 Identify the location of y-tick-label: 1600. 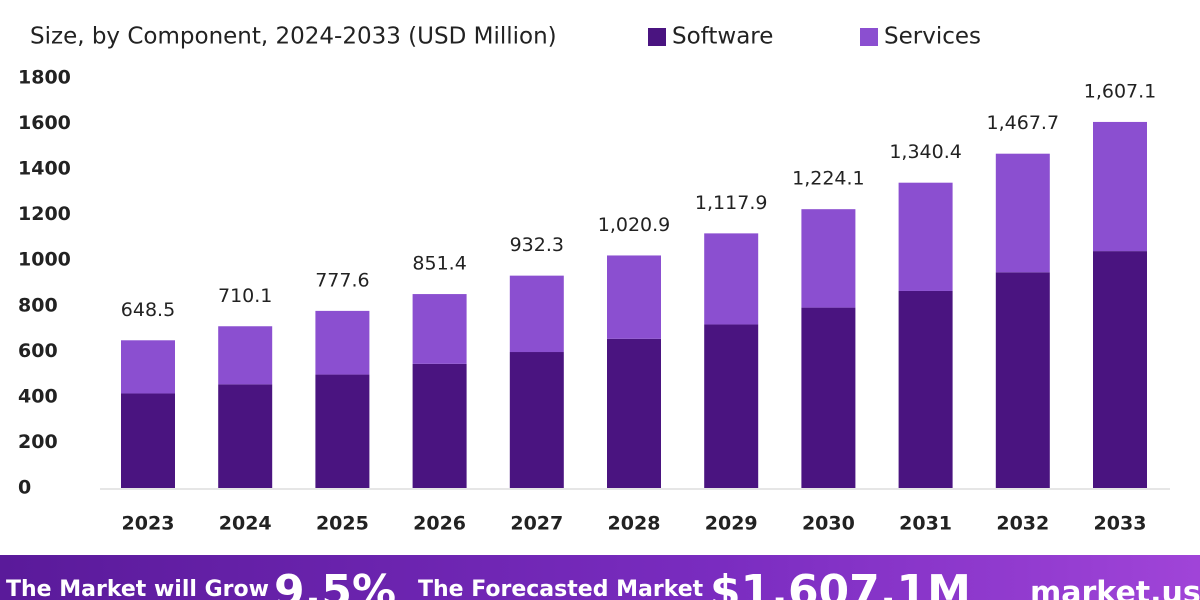
(44, 123).